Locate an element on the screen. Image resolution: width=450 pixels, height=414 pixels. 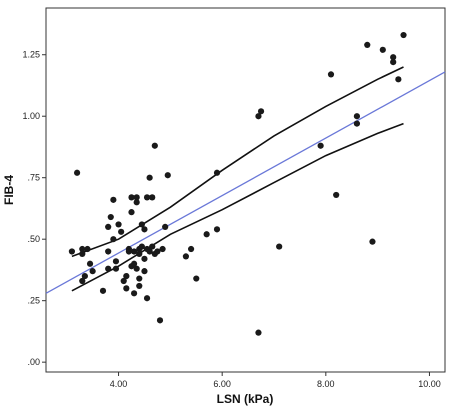
y-tick-label: 1.25 is located at coordinates (31, 55).